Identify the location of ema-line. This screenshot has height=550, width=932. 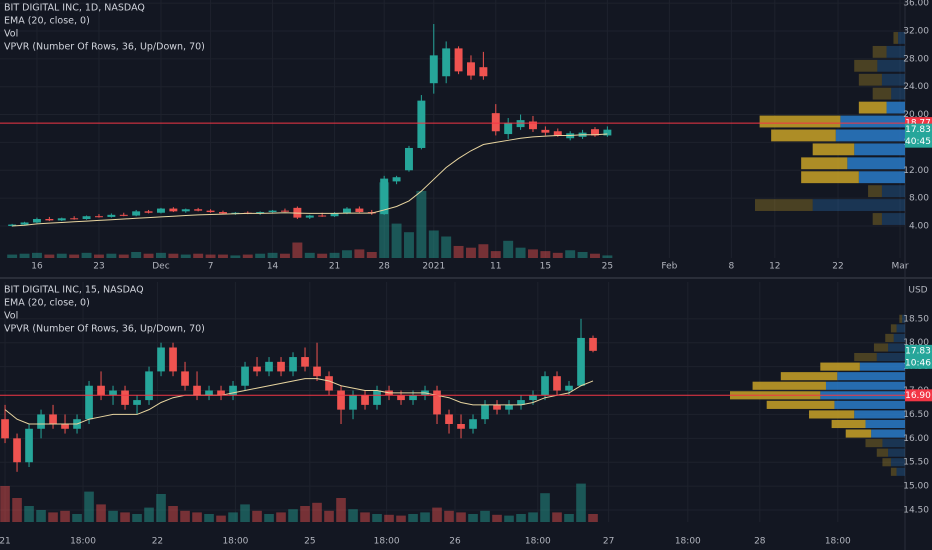
(310, 180).